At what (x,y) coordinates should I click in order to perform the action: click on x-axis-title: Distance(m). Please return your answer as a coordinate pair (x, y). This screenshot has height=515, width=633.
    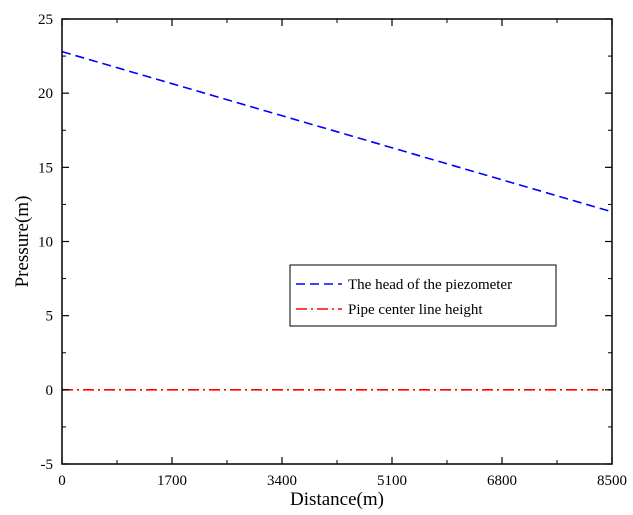
    Looking at the image, I should click on (337, 499).